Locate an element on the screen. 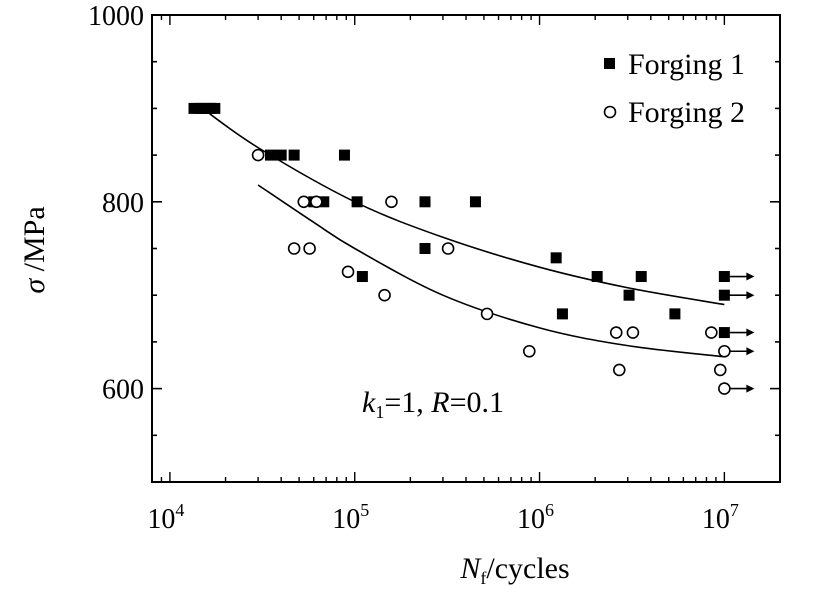 The image size is (840, 599). y-axis-label: σ /MPa is located at coordinates (34, 249).